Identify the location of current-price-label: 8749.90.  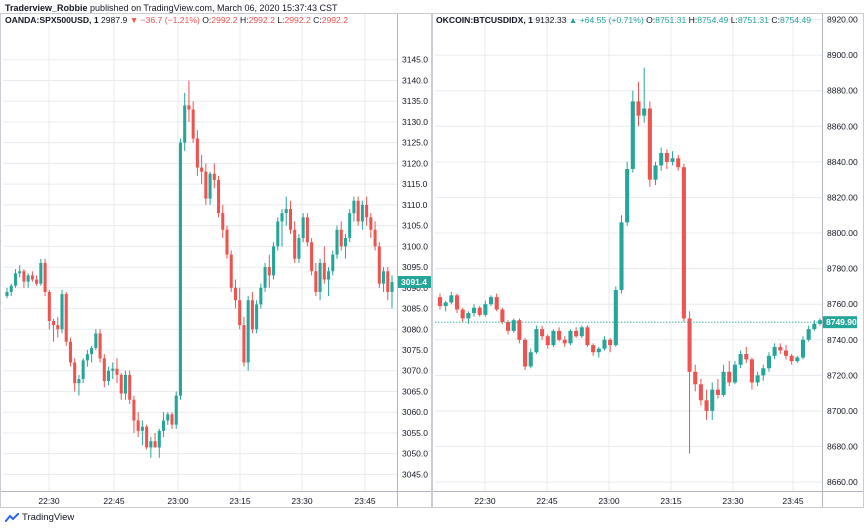
(841, 322).